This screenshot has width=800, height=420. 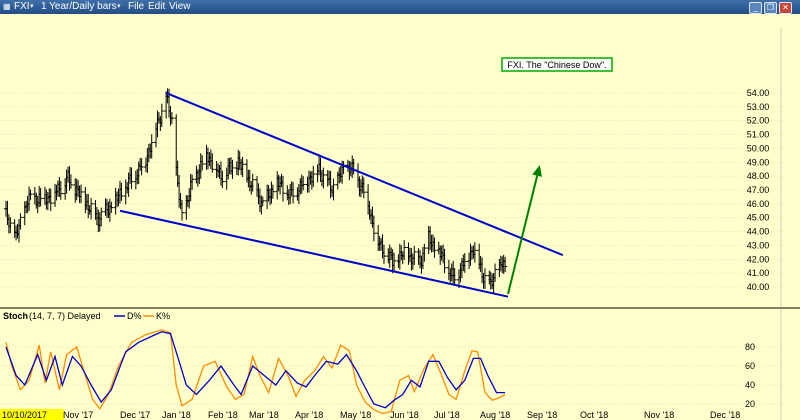 What do you see at coordinates (758, 287) in the screenshot?
I see `price-tick-label: 40.00` at bounding box center [758, 287].